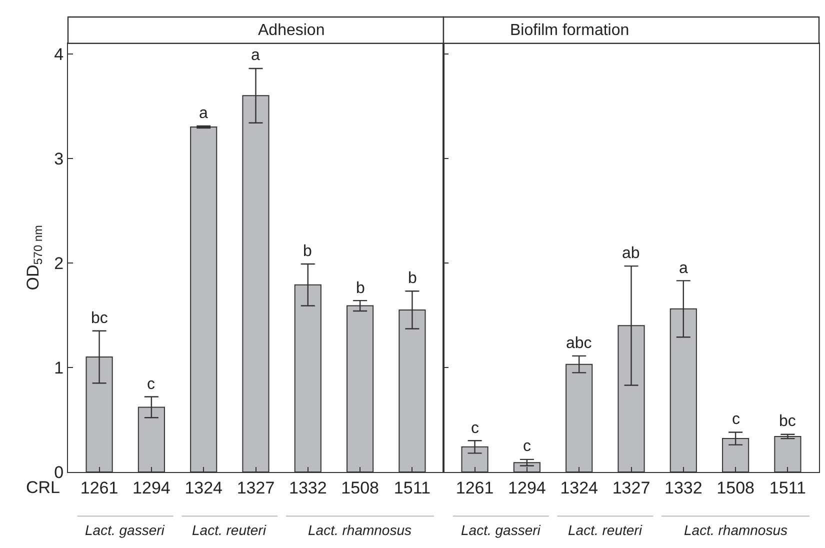  I want to click on y-tick-label: 1, so click(59, 368).